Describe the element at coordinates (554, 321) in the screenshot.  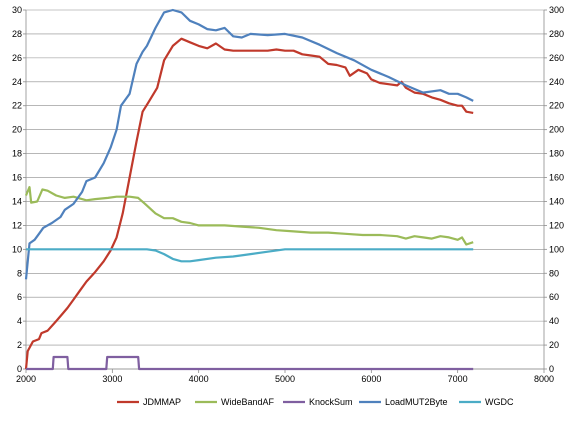
I see `y-right-tick-label: 40` at that location.